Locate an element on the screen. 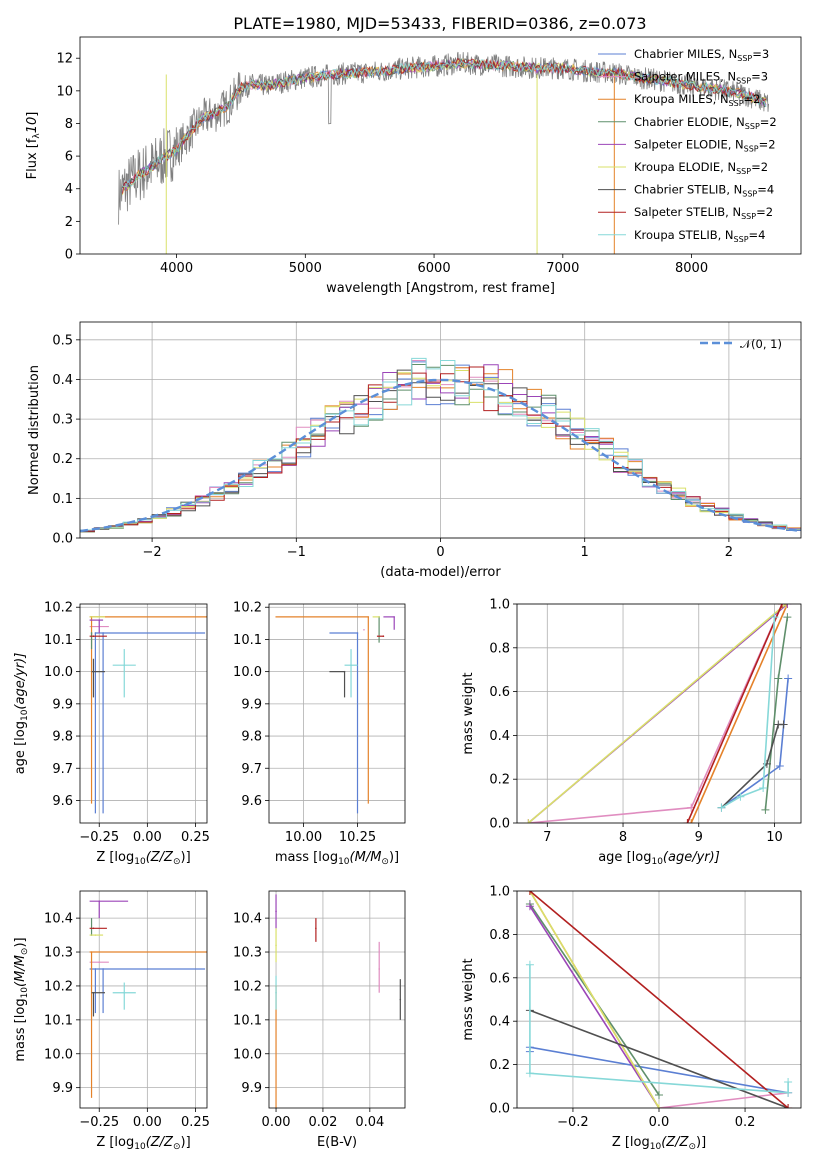 The image size is (819, 1170). x-axis-label: Z [log10(Z/Z⊙)] is located at coordinates (659, 1143).